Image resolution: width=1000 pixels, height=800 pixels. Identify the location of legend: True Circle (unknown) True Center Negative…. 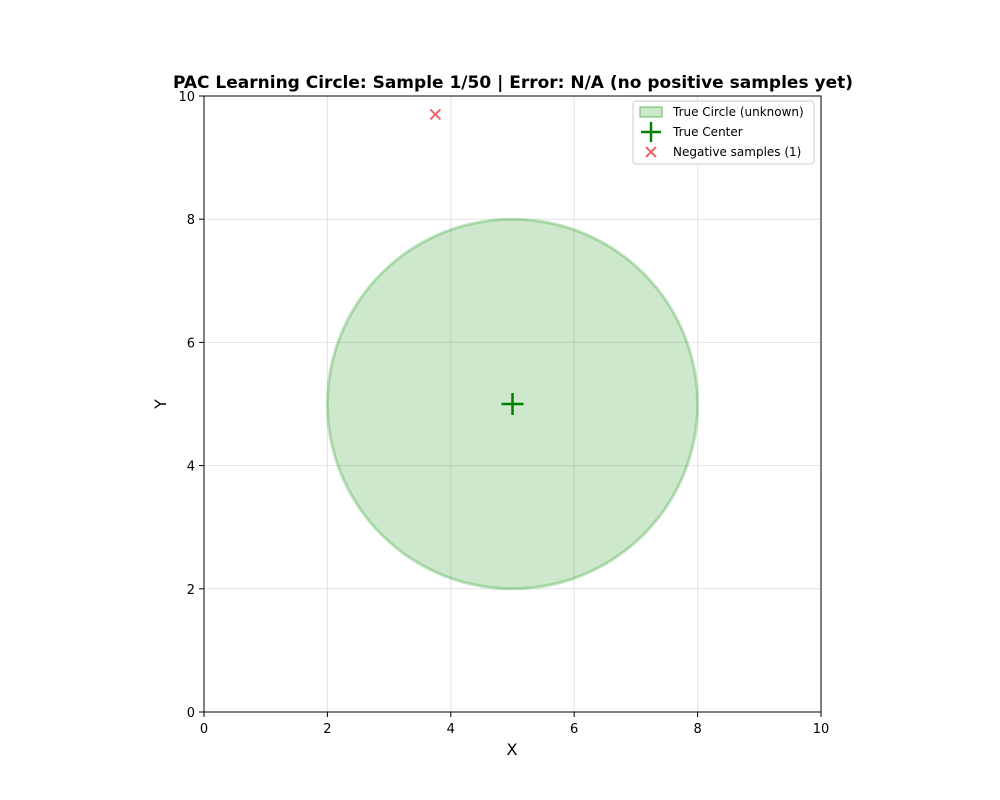
(723, 132).